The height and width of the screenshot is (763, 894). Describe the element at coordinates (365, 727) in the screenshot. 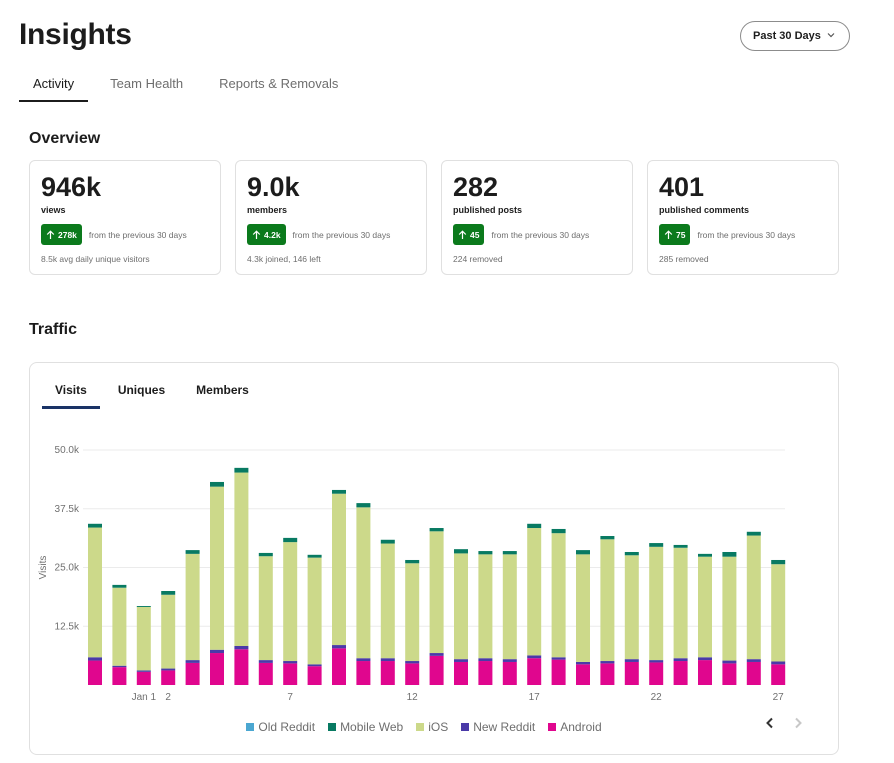

I see `legend-item-mobile-web: Mobile Web` at that location.